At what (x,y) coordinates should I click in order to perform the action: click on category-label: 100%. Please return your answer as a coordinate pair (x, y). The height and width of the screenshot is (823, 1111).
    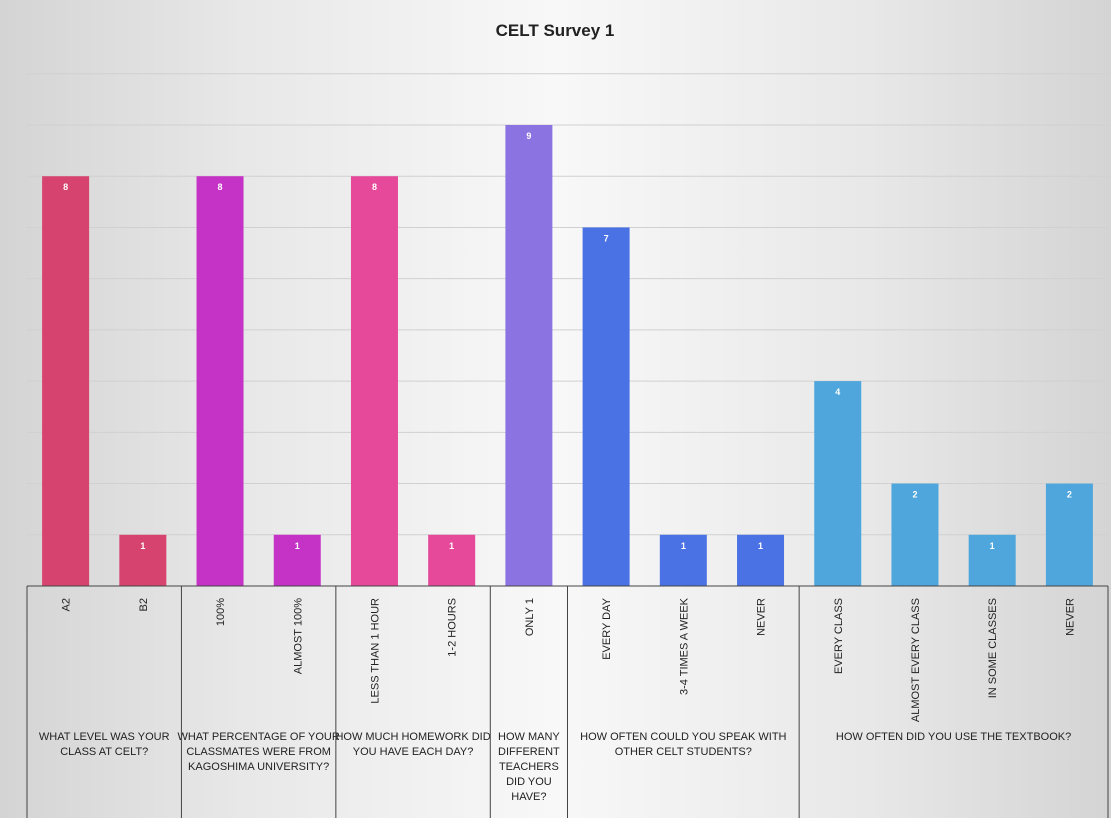
    Looking at the image, I should click on (221, 612).